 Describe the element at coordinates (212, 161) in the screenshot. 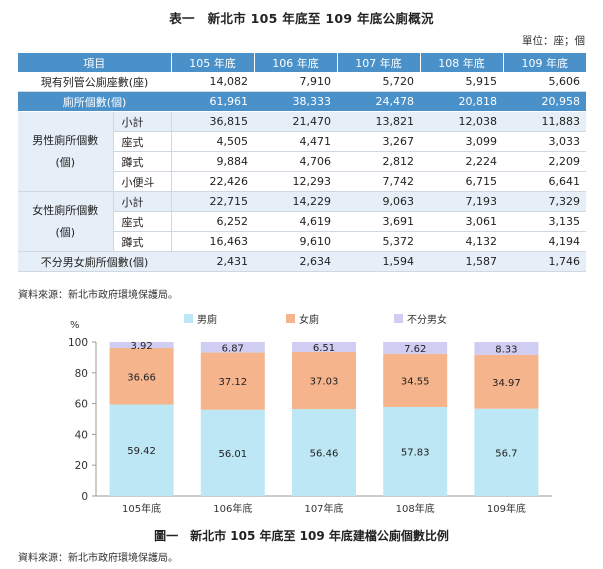

I see `table-cell: 9,884` at that location.